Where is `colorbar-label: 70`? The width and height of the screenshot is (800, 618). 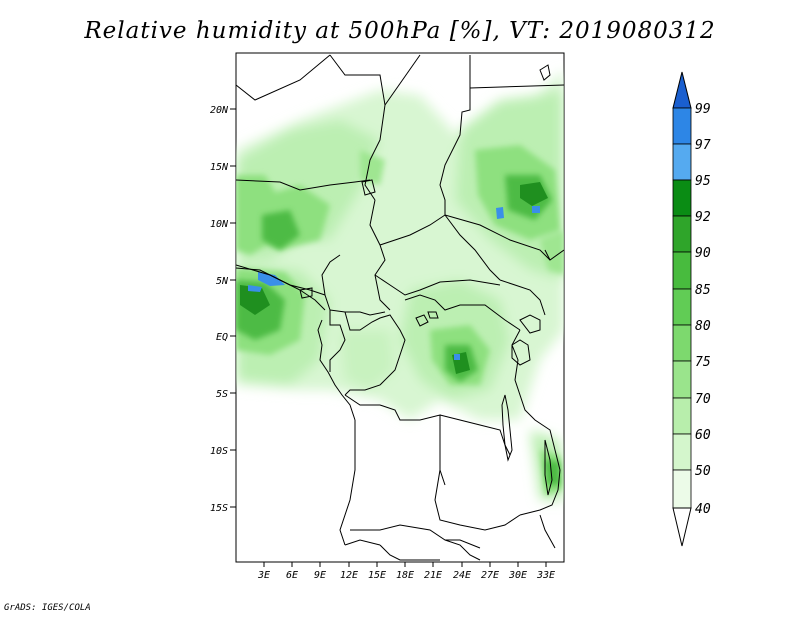 colorbar-label: 70 is located at coordinates (703, 399).